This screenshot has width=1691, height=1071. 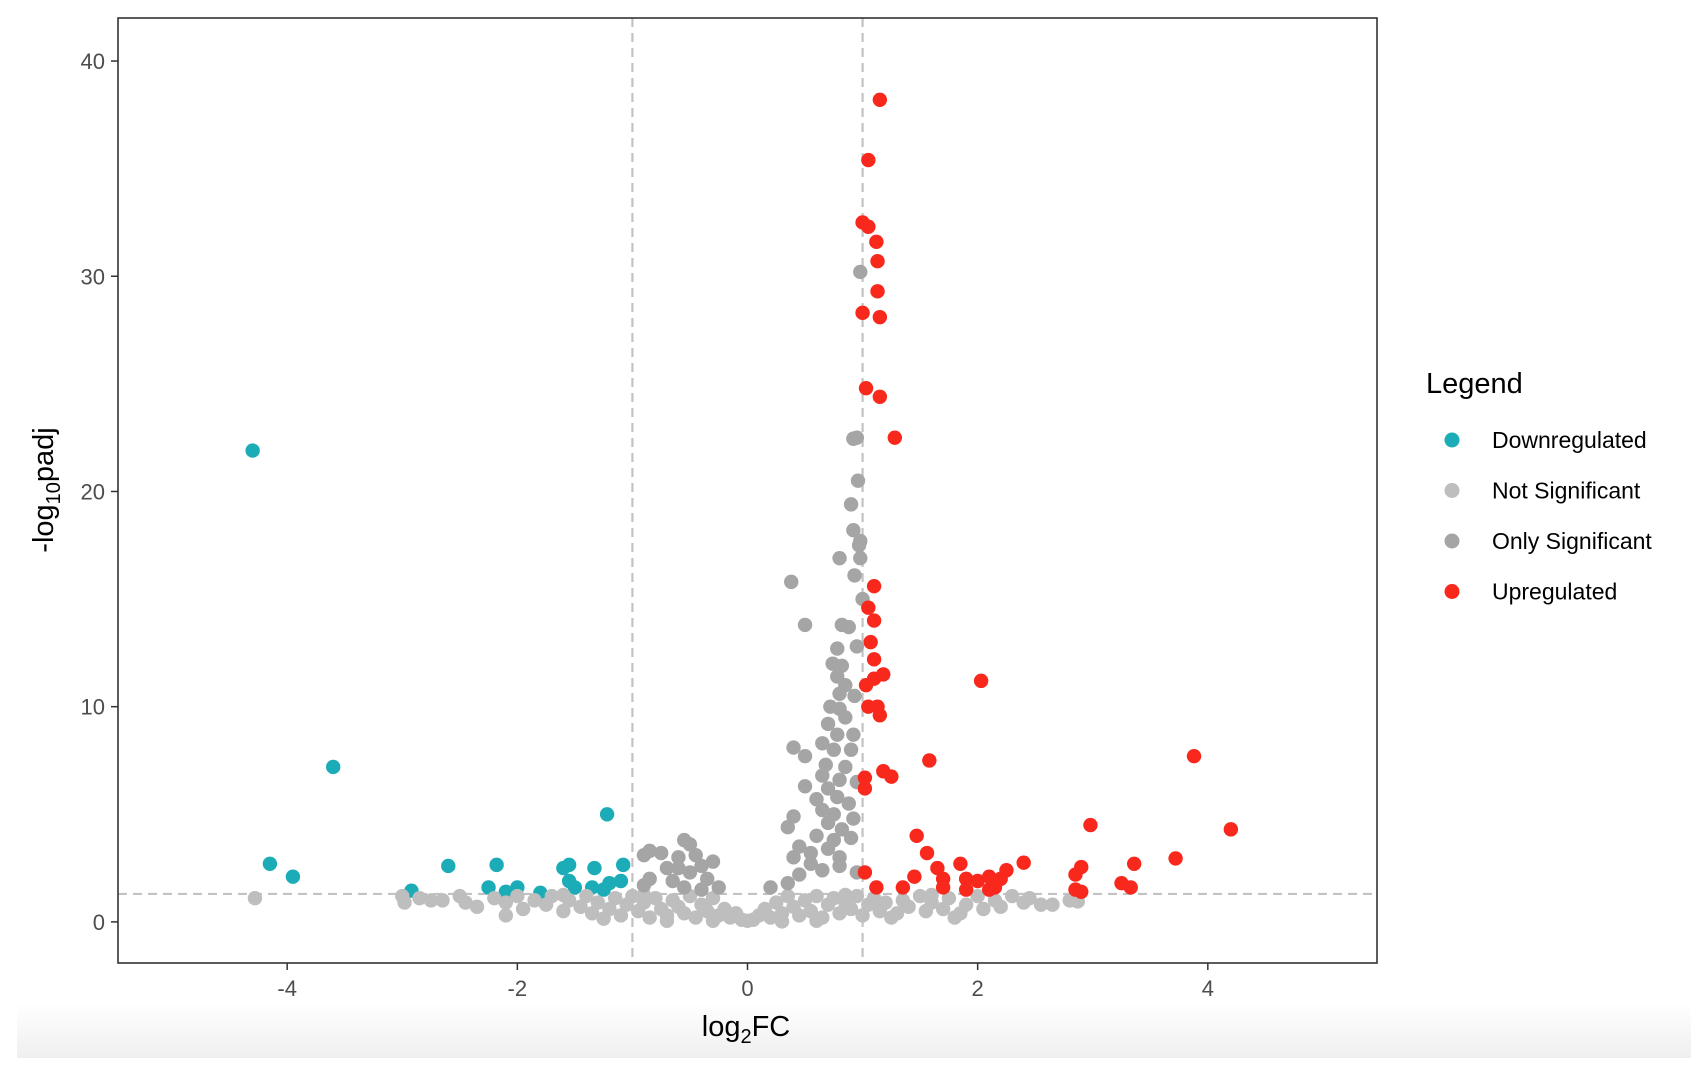 I want to click on legend-label: Only Significant, so click(x=1572, y=541).